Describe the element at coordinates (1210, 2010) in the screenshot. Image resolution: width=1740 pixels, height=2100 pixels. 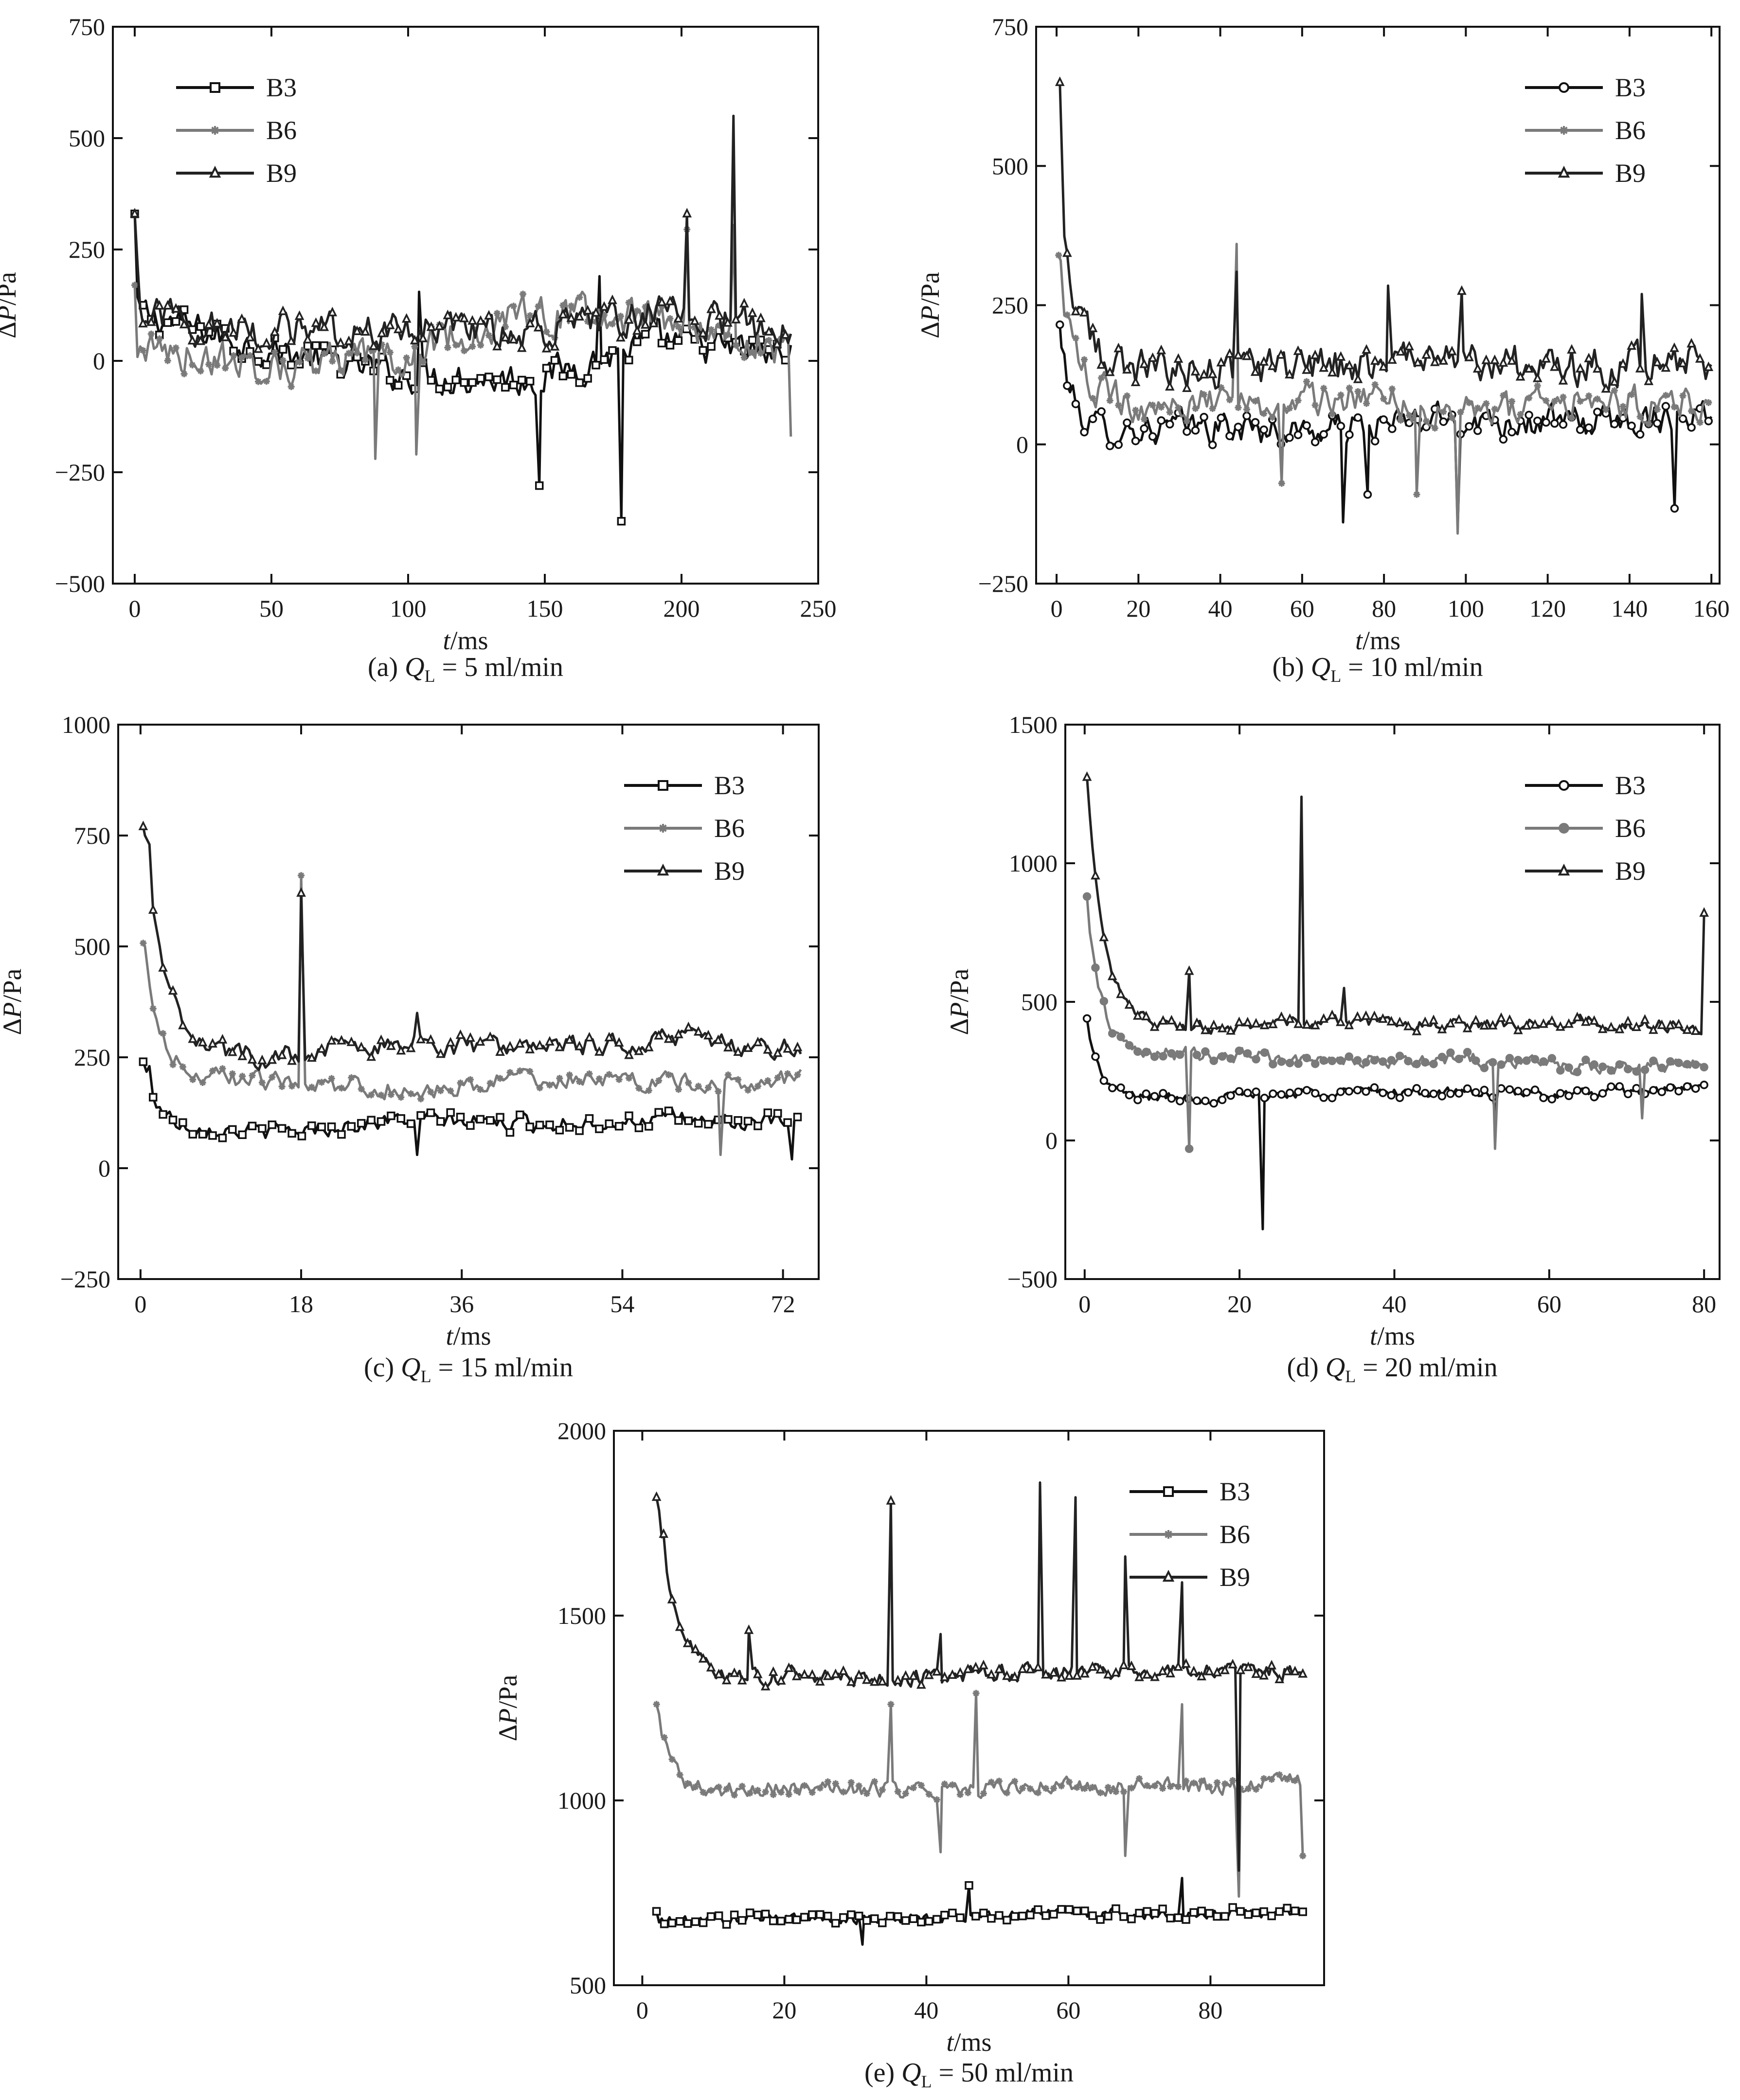
I see `x-tick-label: 80` at that location.